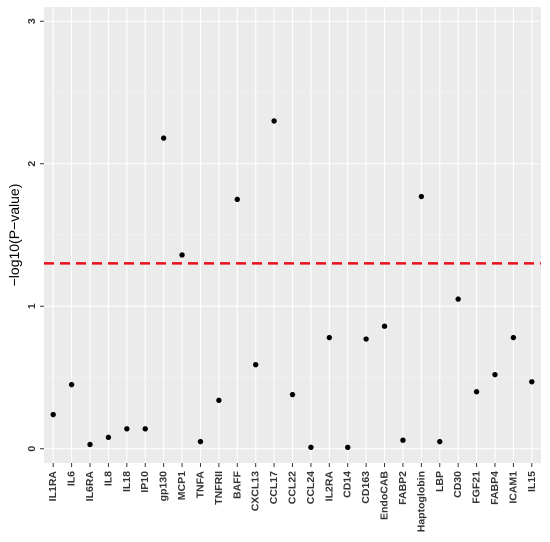  What do you see at coordinates (274, 487) in the screenshot?
I see `x-tick-label-ccl17: CCL17` at bounding box center [274, 487].